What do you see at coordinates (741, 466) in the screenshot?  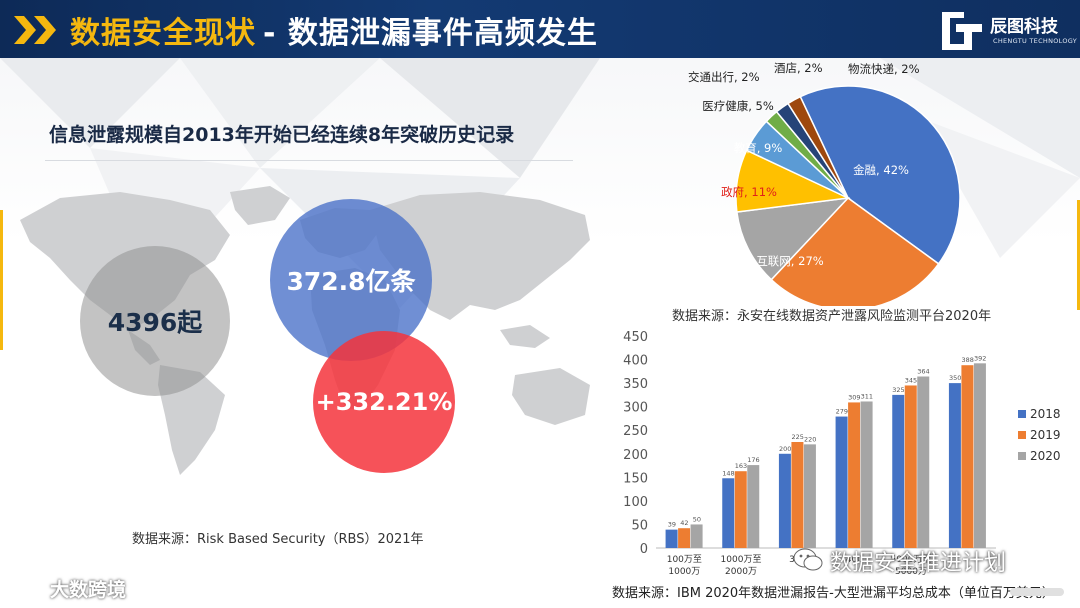 I see `bar-value-2019-2: 163` at bounding box center [741, 466].